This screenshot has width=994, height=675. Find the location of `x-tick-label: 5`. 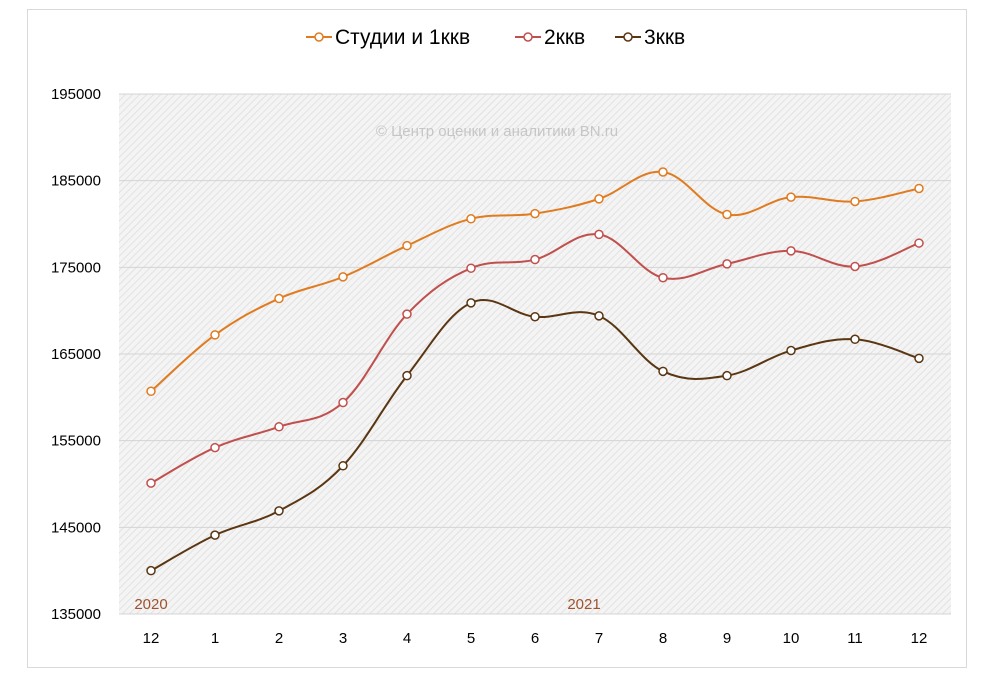

x-tick-label: 5 is located at coordinates (471, 638).